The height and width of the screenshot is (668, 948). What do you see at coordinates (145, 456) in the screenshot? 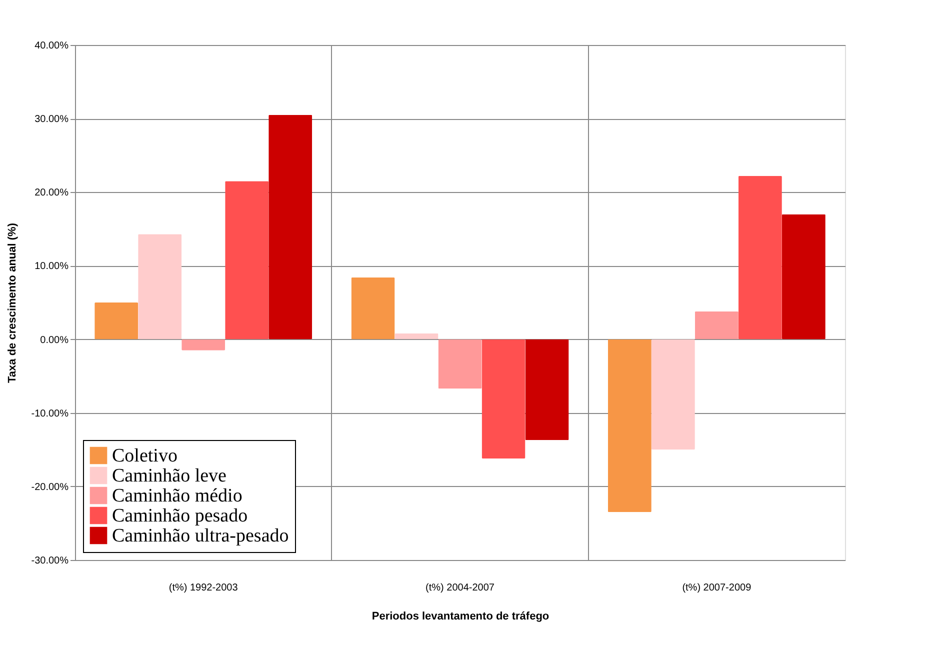
I see `legend-label: Coletivo` at bounding box center [145, 456].